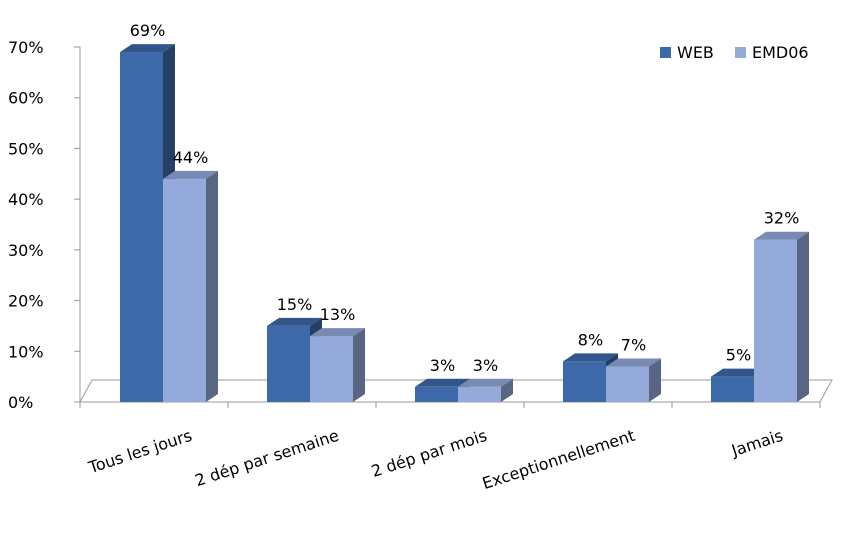 This screenshot has height=537, width=847. What do you see at coordinates (738, 355) in the screenshot?
I see `data-label-web-4: 5%` at bounding box center [738, 355].